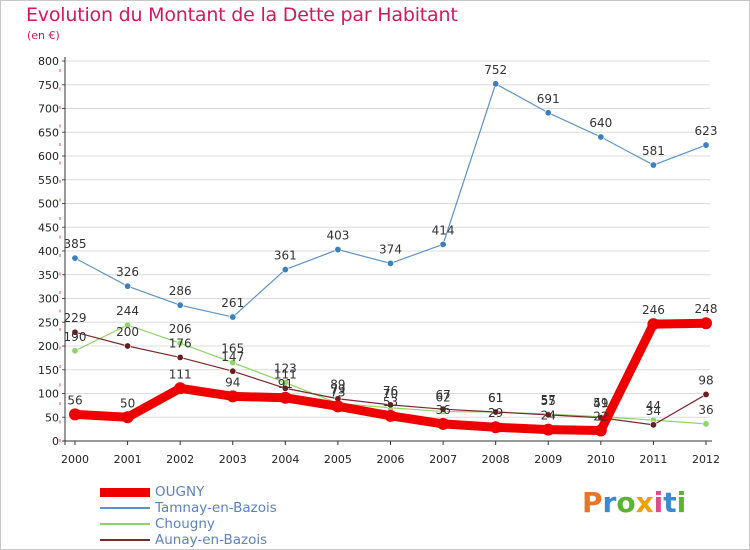  What do you see at coordinates (48, 180) in the screenshot?
I see `y-tick-label-550: 550` at bounding box center [48, 180].